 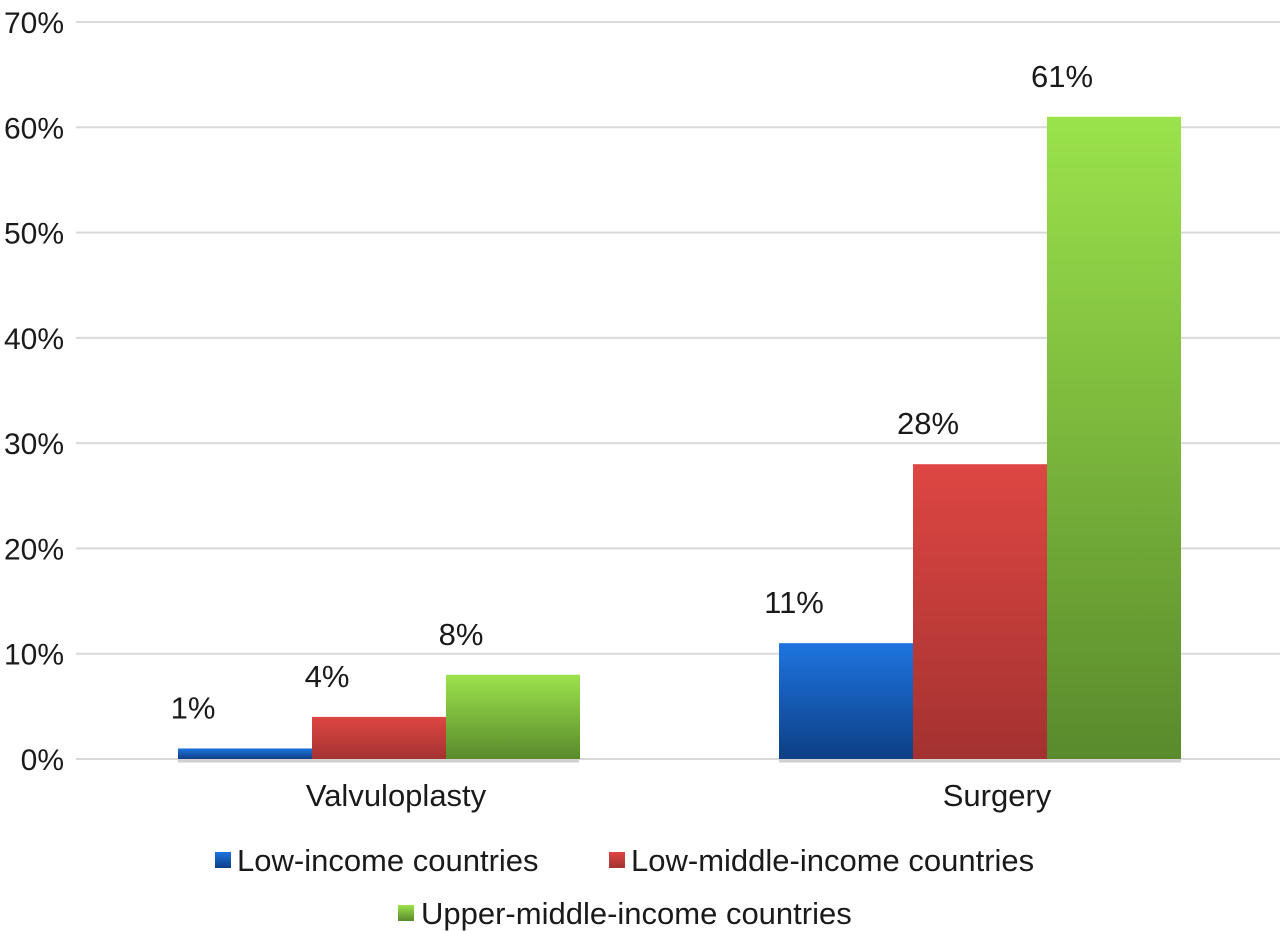 What do you see at coordinates (42, 760) in the screenshot?
I see `y-tick-label: 0%` at bounding box center [42, 760].